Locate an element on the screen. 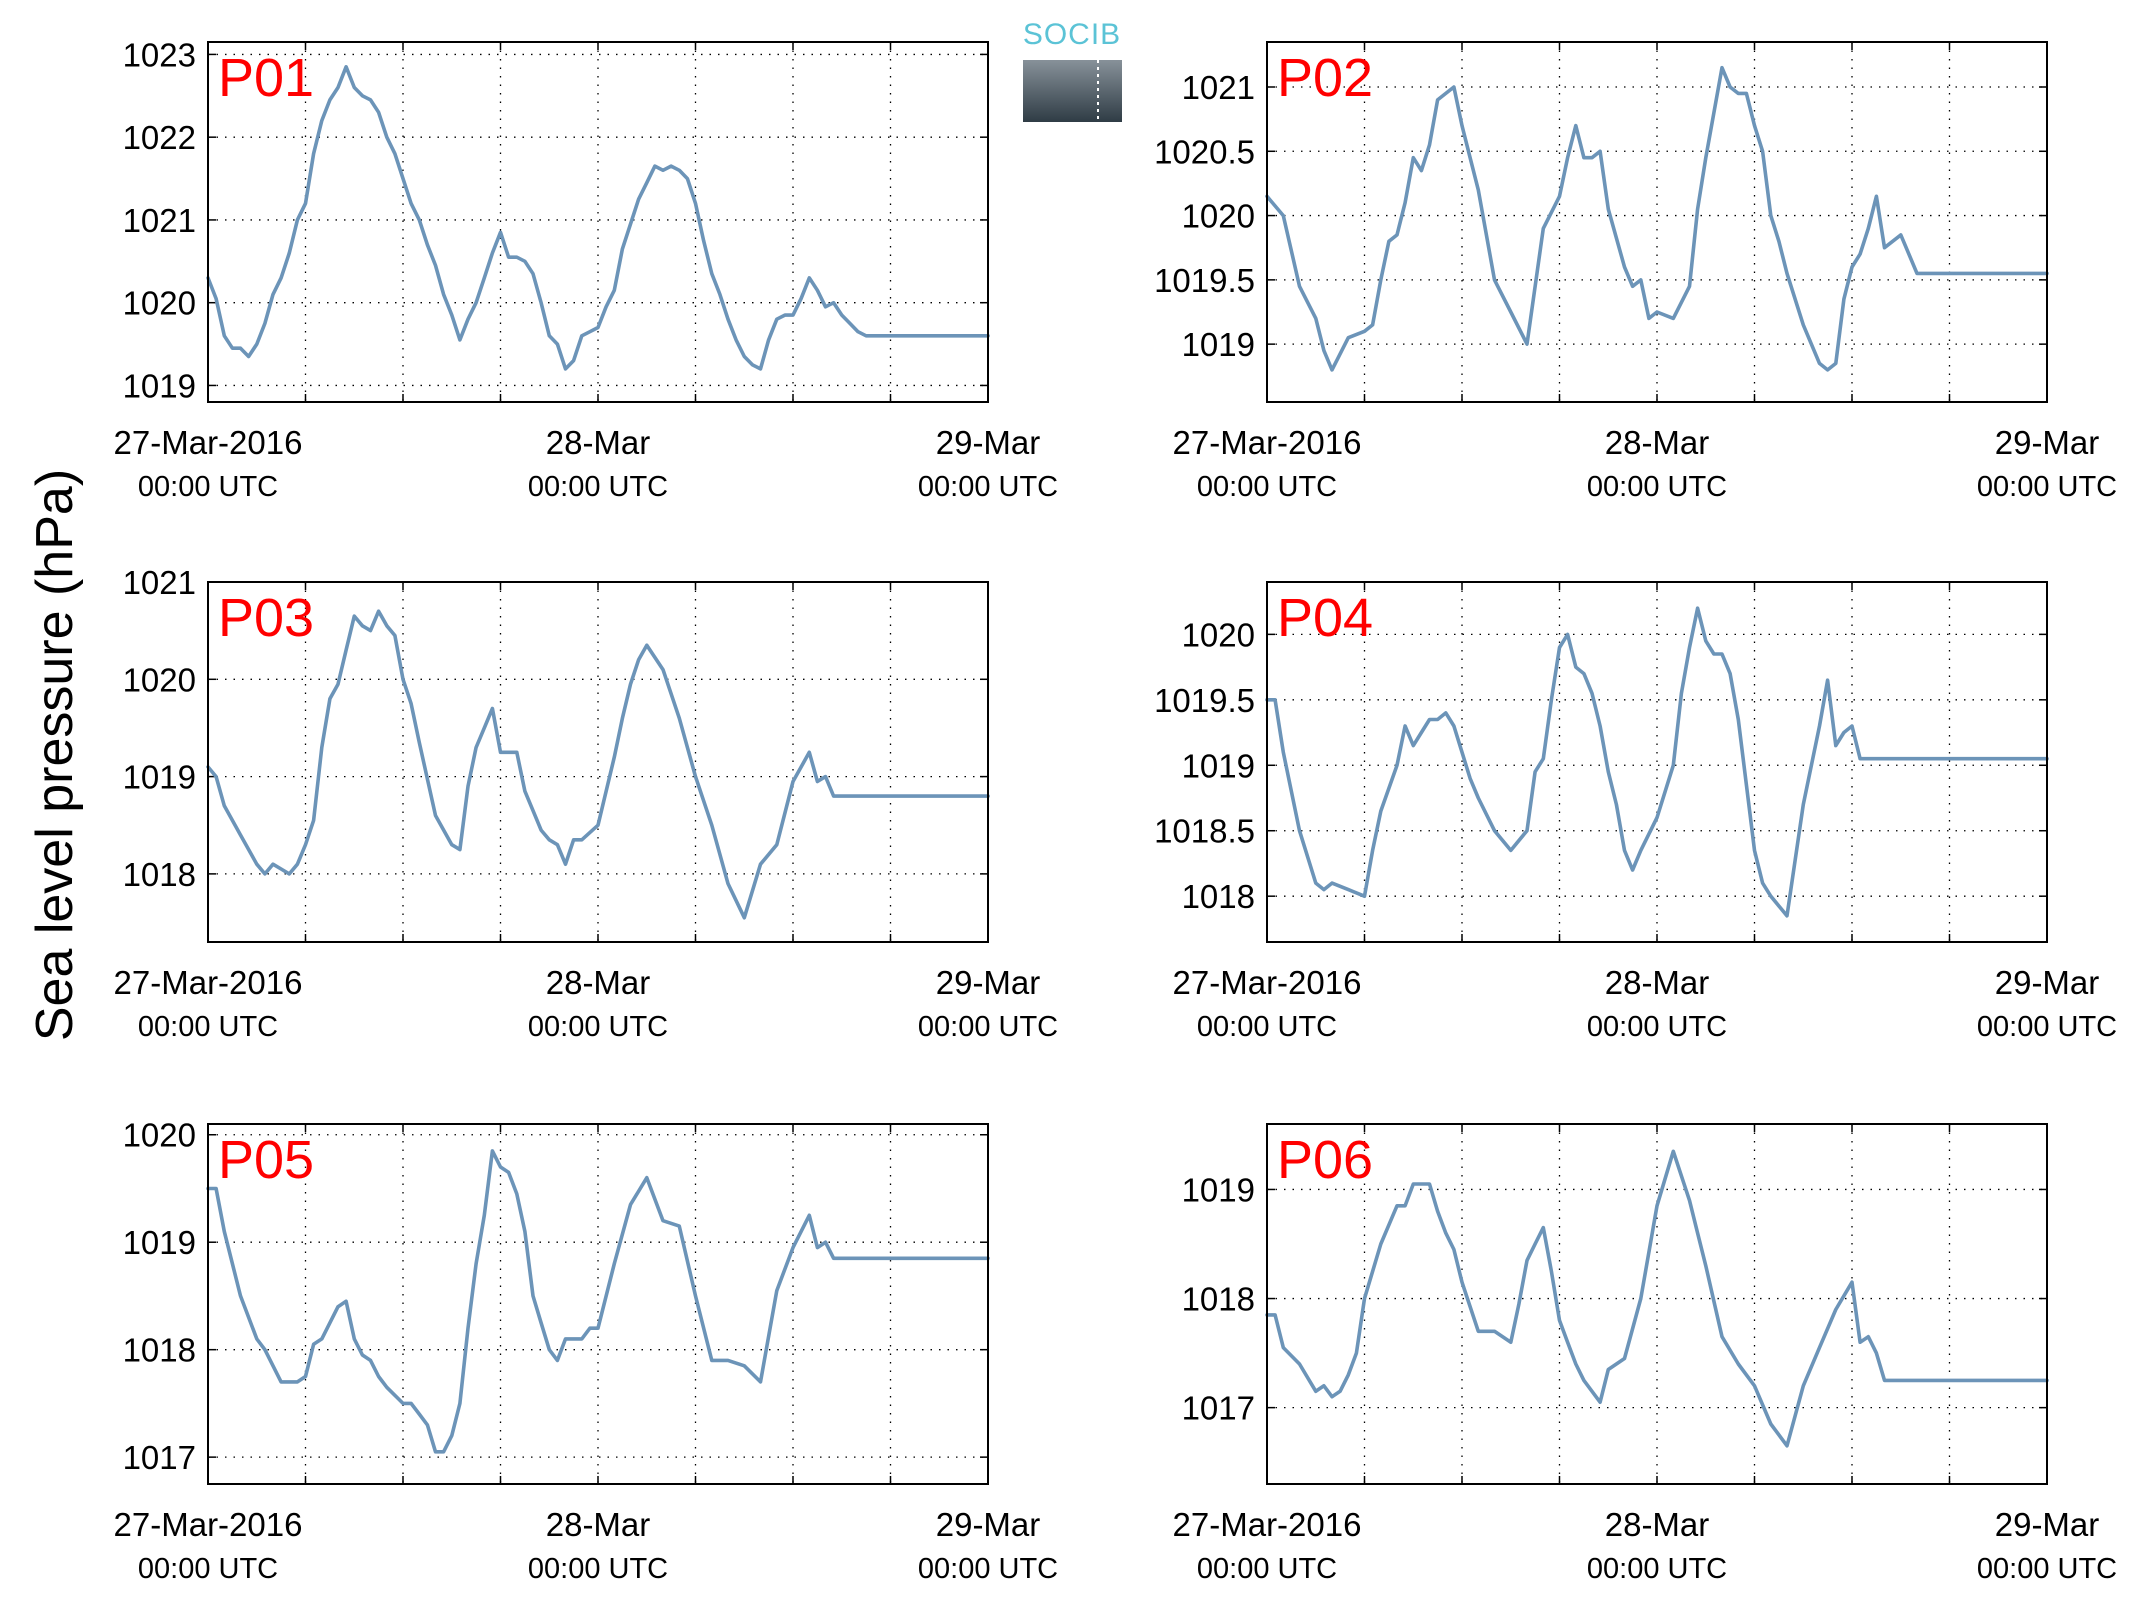  logo-text: SOCIB is located at coordinates (1072, 34).